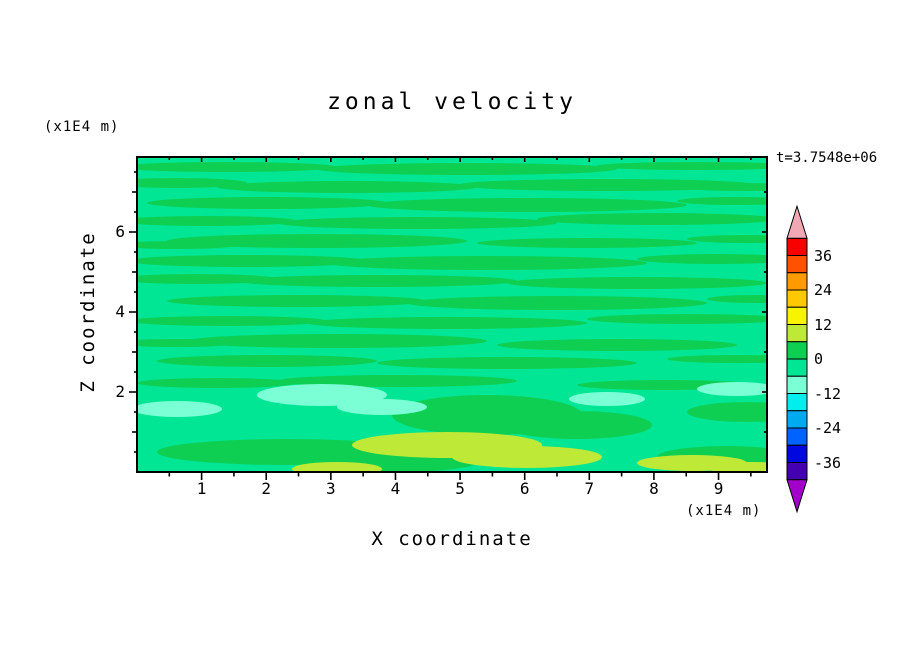 Image resolution: width=904 pixels, height=654 pixels. What do you see at coordinates (82, 127) in the screenshot?
I see `y-axis-unit-label: (x1E4 m)` at bounding box center [82, 127].